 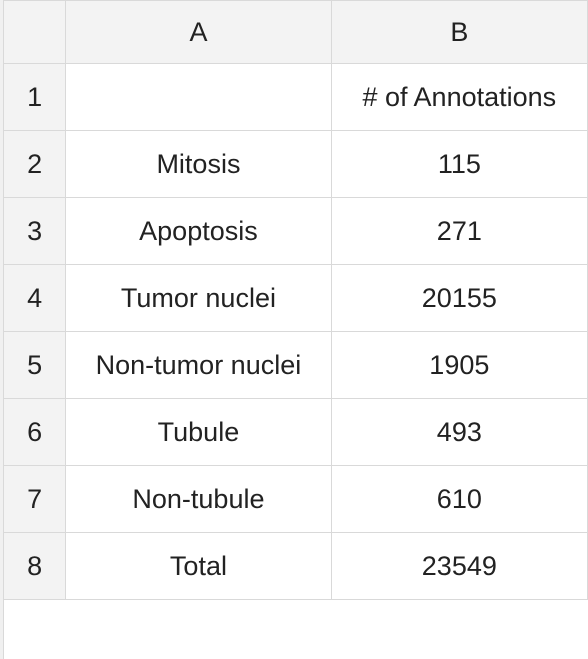 I want to click on row-header: 6, so click(x=34, y=432).